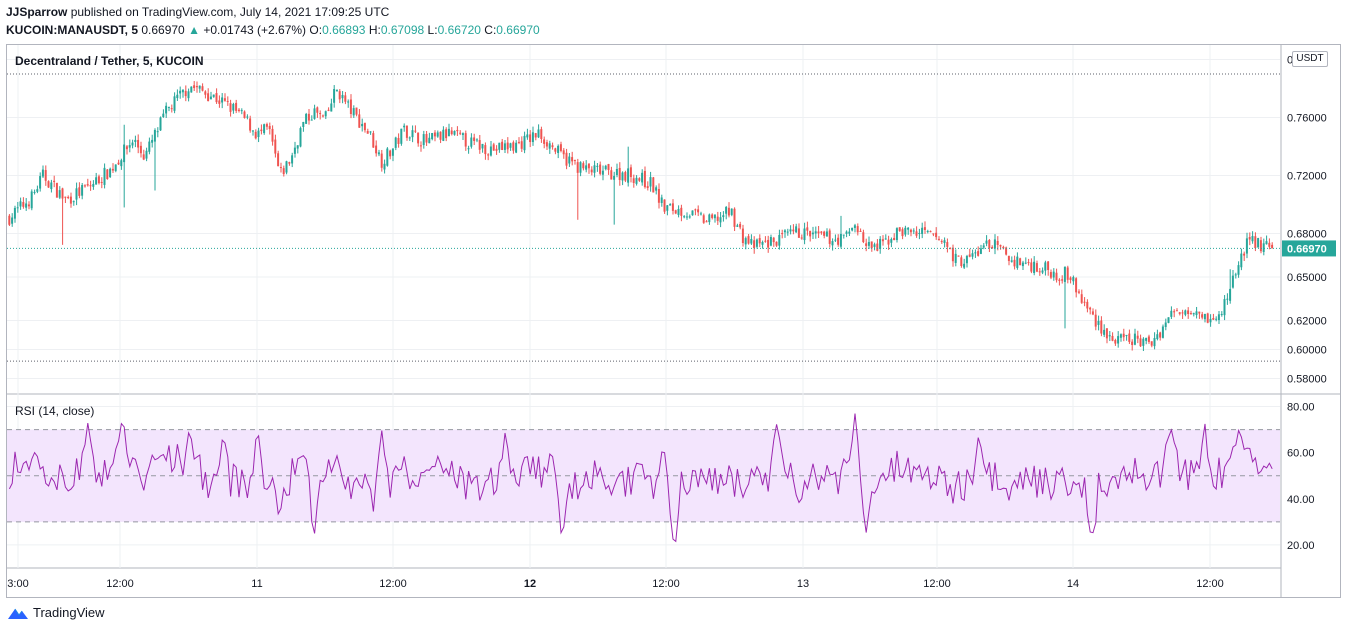 Image resolution: width=1348 pixels, height=634 pixels. Describe the element at coordinates (56, 612) in the screenshot. I see `footer-logo: TradingView` at that location.